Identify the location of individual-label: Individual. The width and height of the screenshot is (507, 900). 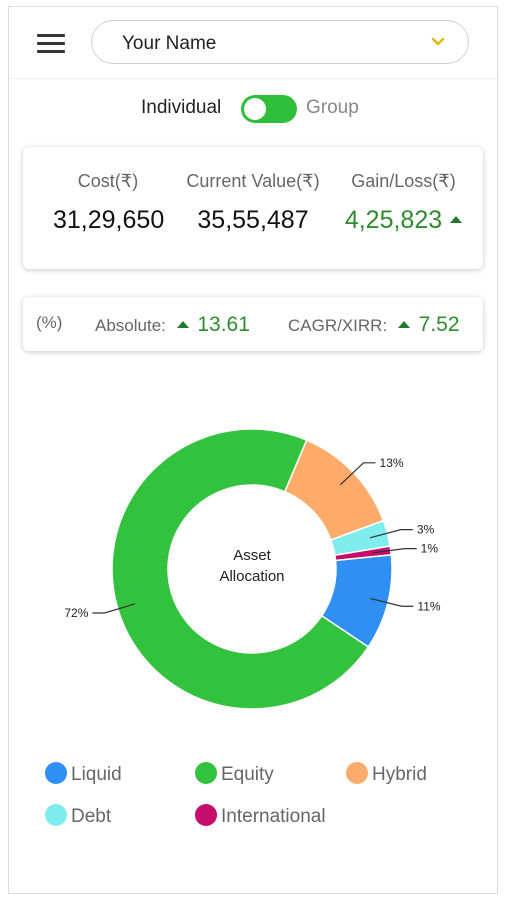
(181, 107).